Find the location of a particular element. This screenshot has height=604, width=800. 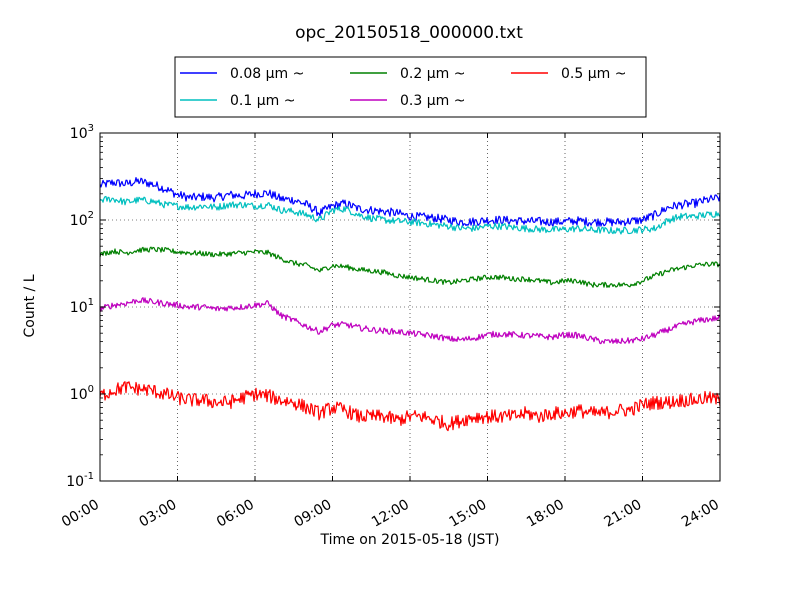

legend-label: 0.5 μm ~ is located at coordinates (593, 74).